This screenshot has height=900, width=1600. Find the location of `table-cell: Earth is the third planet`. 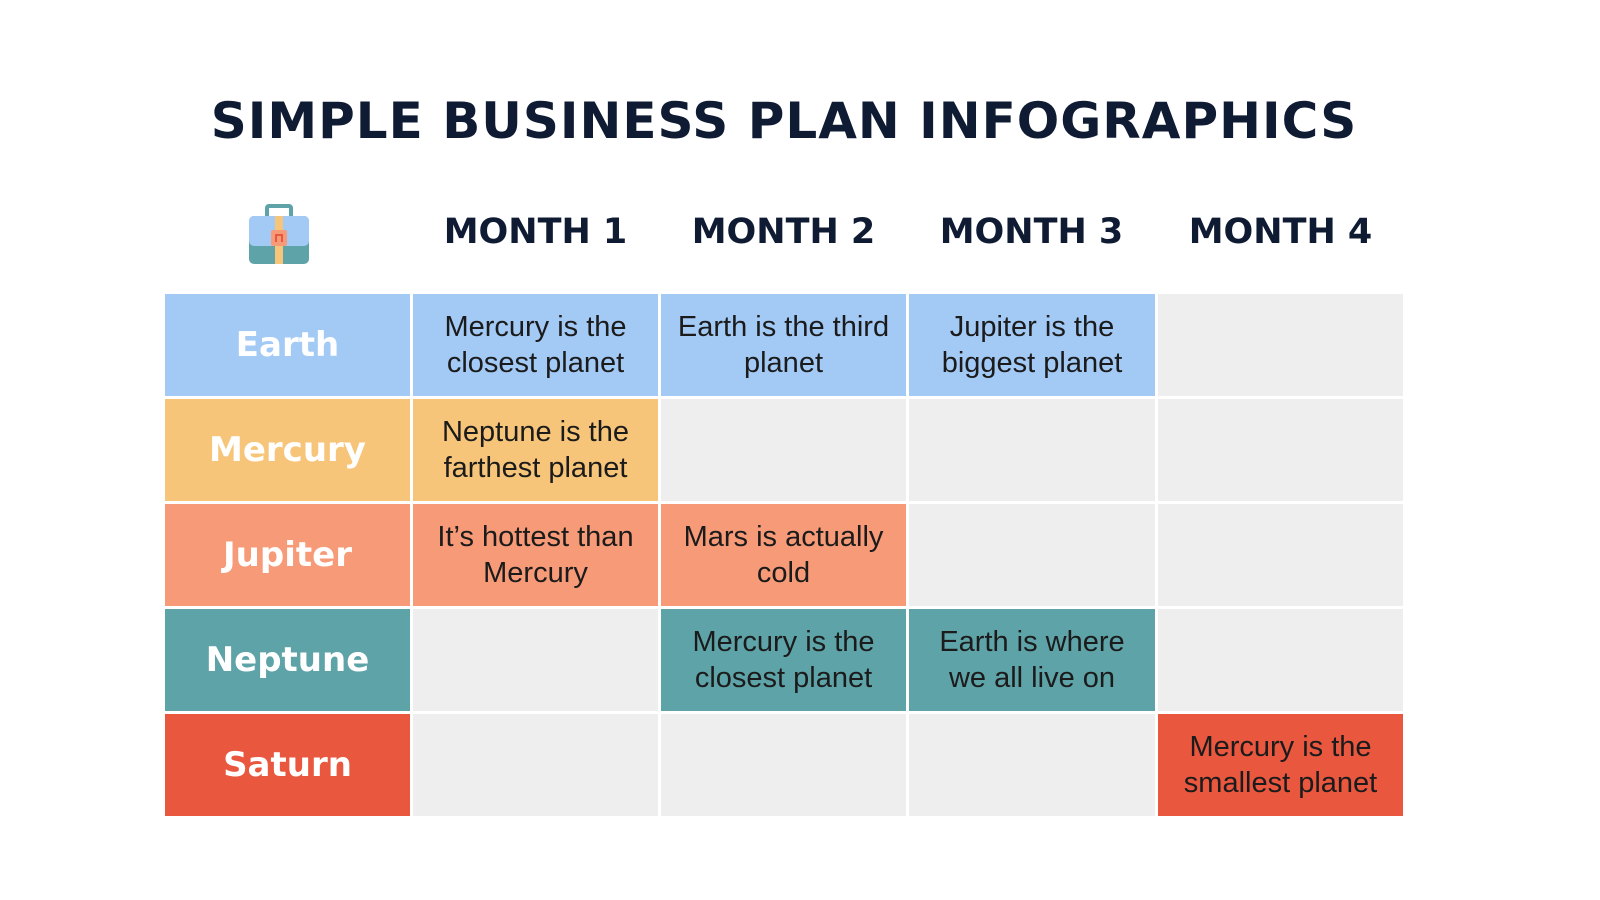

table-cell: Earth is the third planet is located at coordinates (783, 345).